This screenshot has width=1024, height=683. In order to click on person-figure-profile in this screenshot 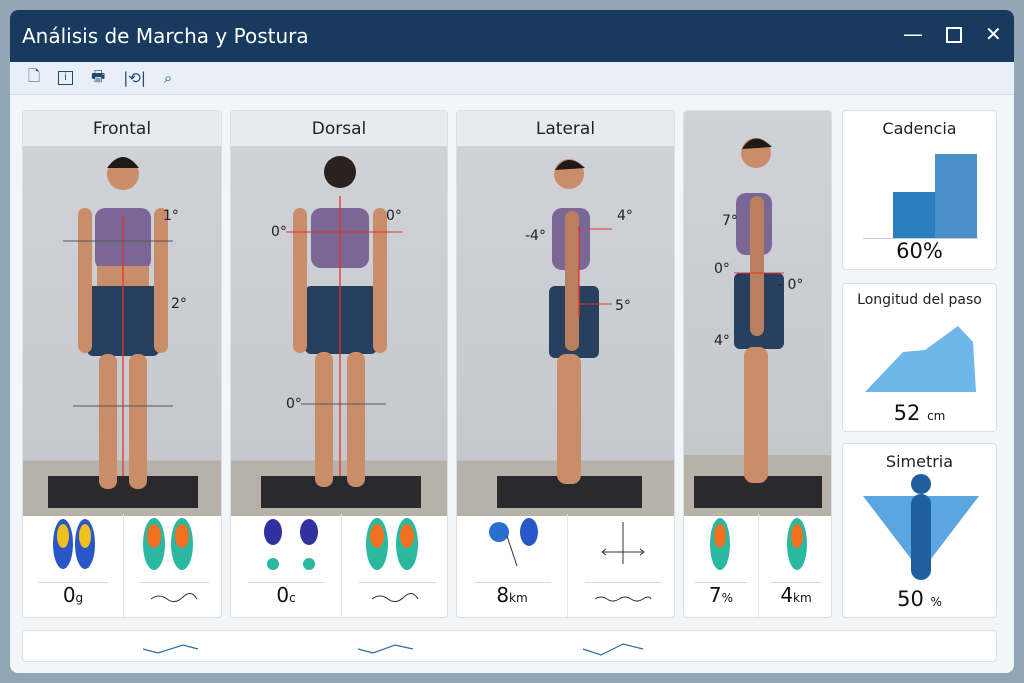, I will do `click(758, 323)`.